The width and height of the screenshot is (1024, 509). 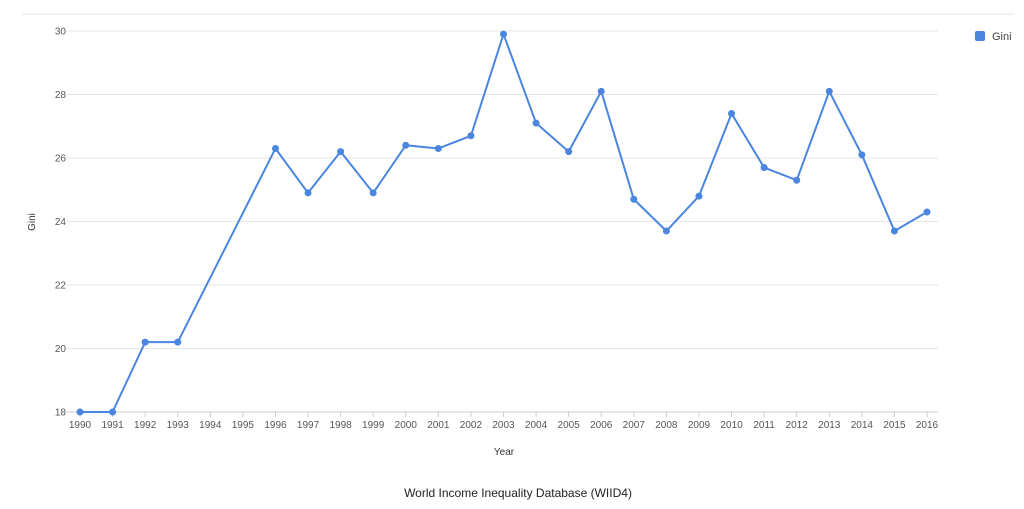 I want to click on x-tick-label: 2009, so click(x=699, y=425).